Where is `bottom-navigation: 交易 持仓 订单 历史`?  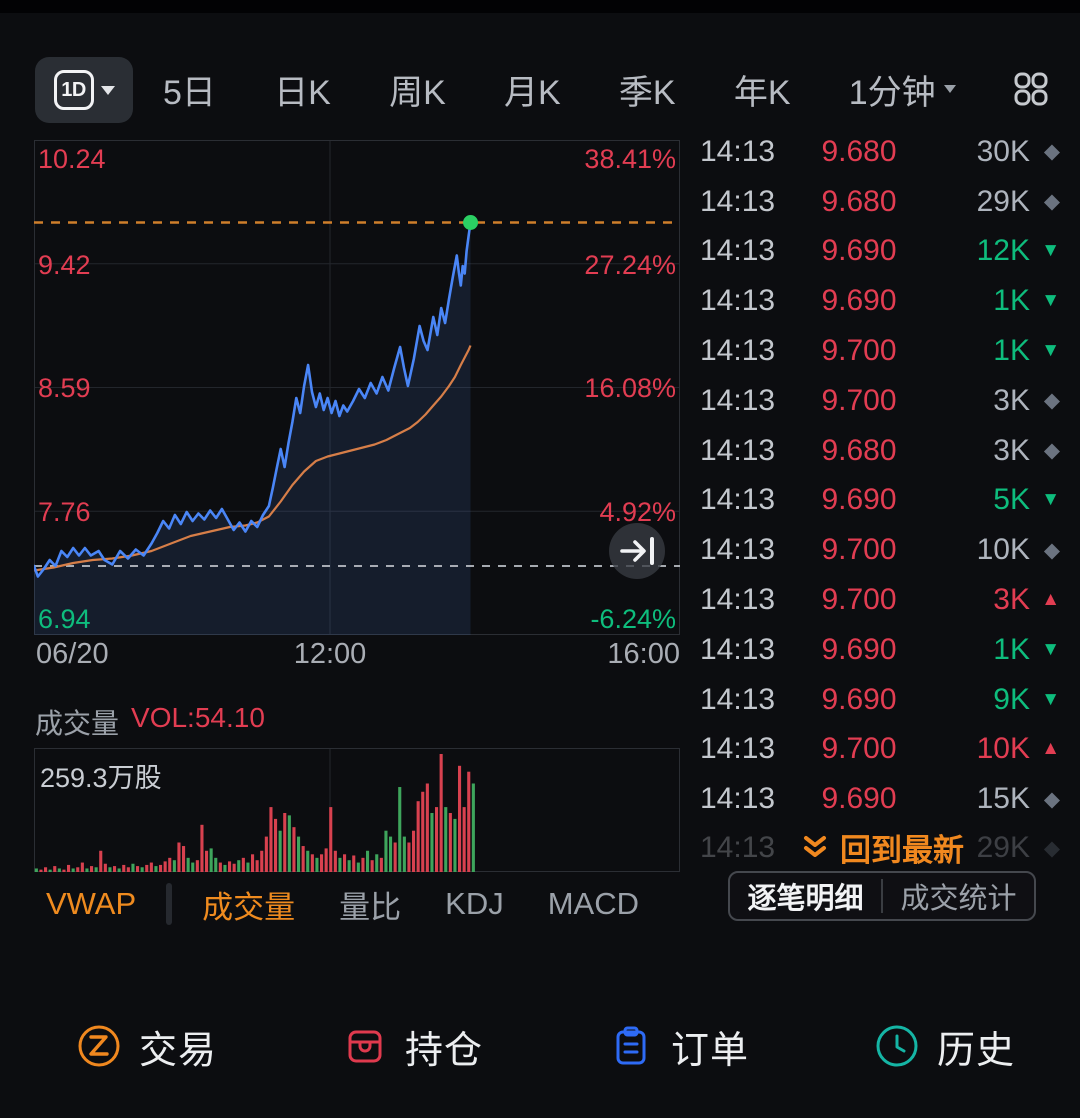 bottom-navigation: 交易 持仓 订单 历史 is located at coordinates (545, 1046).